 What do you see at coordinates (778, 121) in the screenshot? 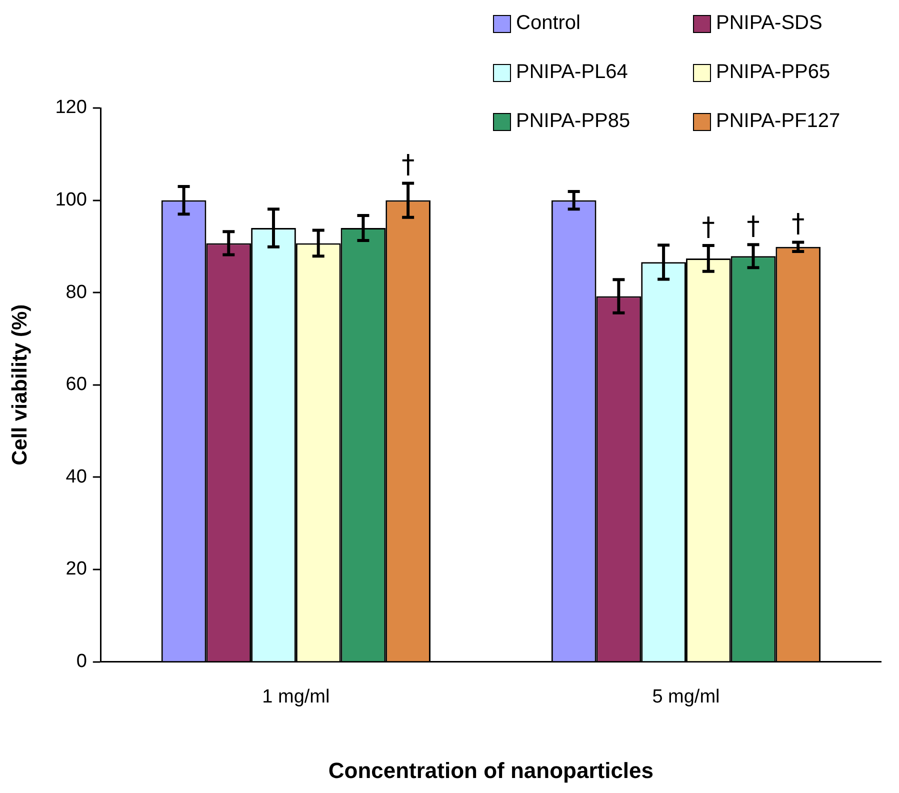
I see `legend-label: PNIPA-PF127` at bounding box center [778, 121].